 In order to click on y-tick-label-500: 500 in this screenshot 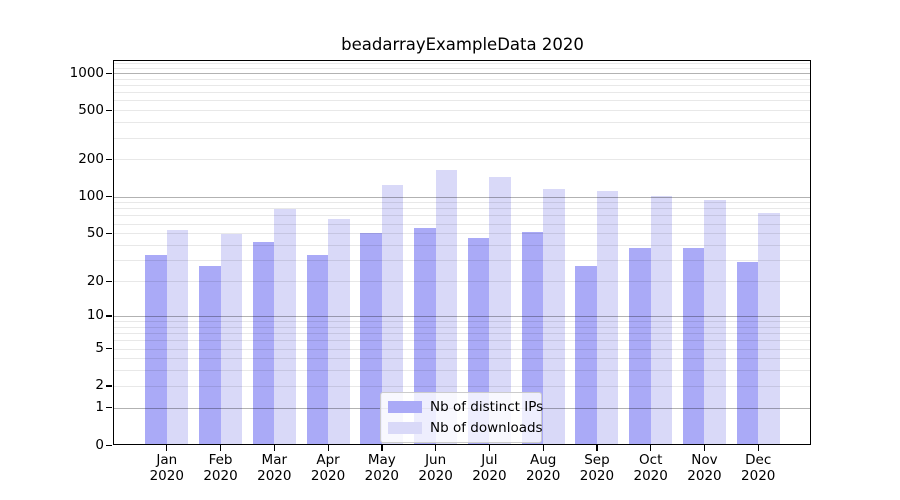, I will do `click(91, 109)`.